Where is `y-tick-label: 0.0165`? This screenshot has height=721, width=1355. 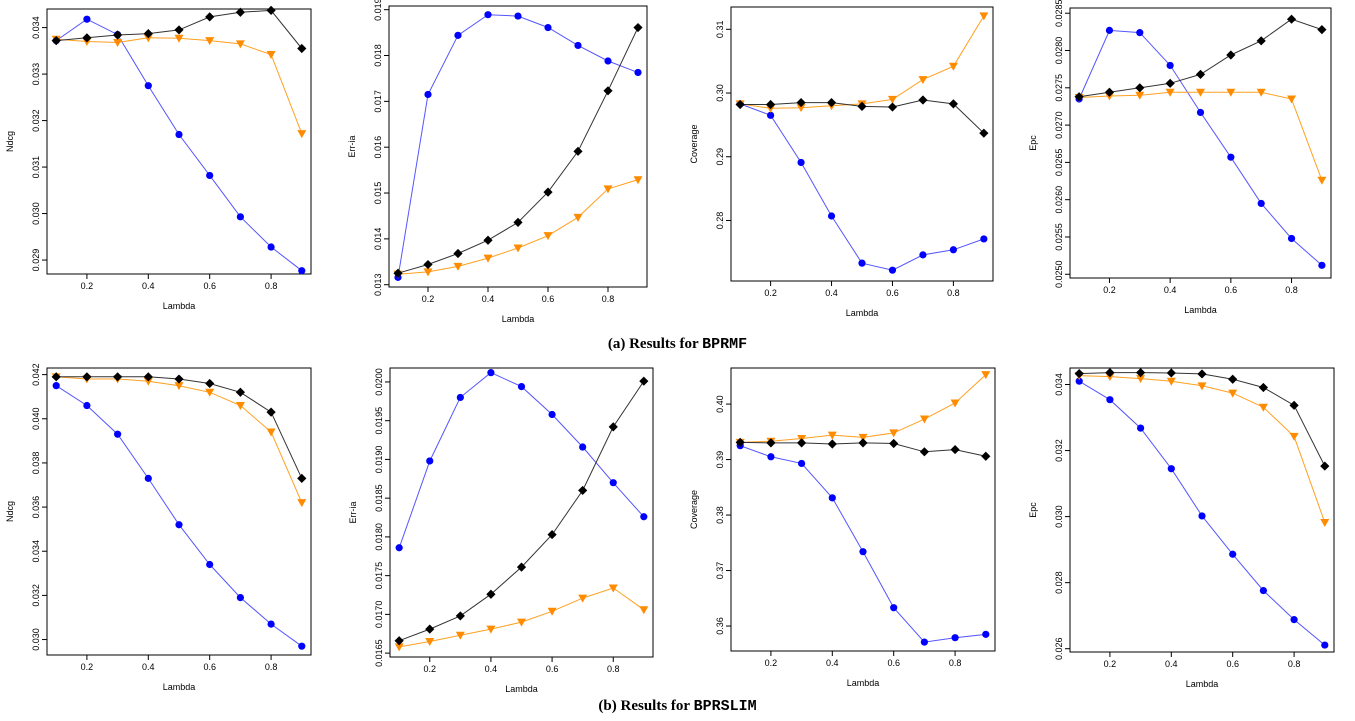 y-tick-label: 0.0165 is located at coordinates (379, 653).